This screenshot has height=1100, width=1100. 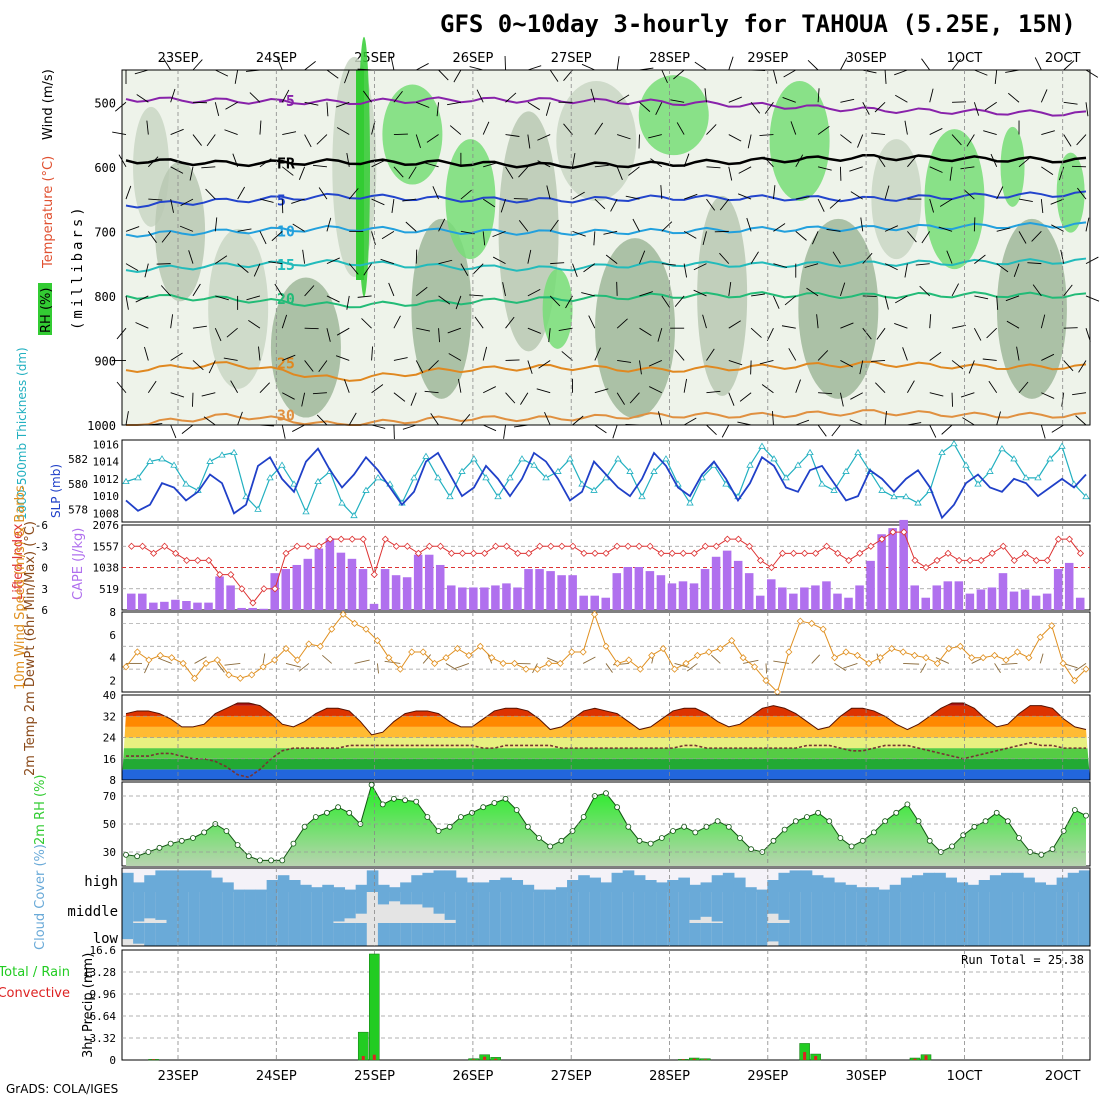 What do you see at coordinates (22, 433) in the screenshot?
I see `thickness-axis-label: 1000-500mb Thickness (dm)` at bounding box center [22, 433].